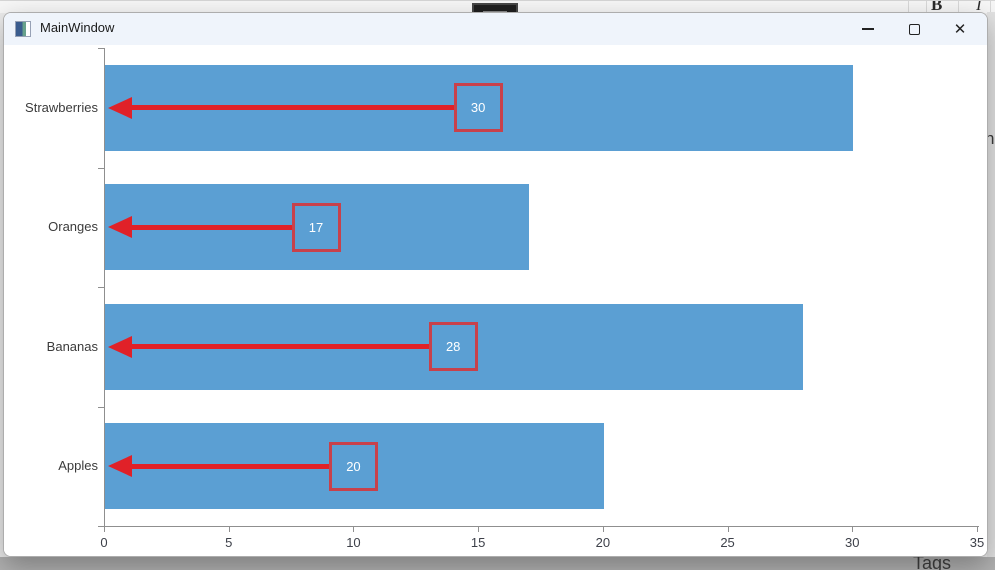 Image resolution: width=995 pixels, height=570 pixels. I want to click on x-tick-label-0: 0, so click(104, 542).